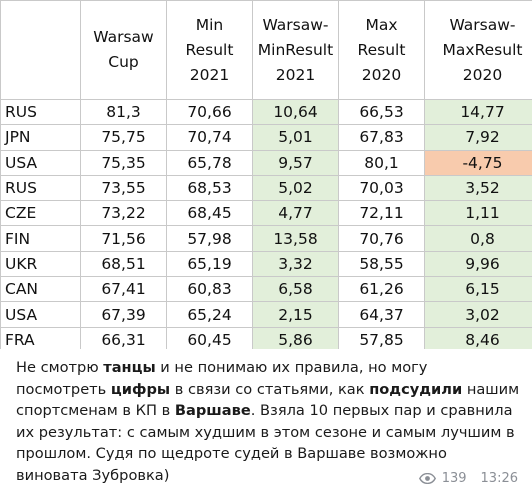  I want to click on cell-diff2021: 13,58, so click(295, 238).